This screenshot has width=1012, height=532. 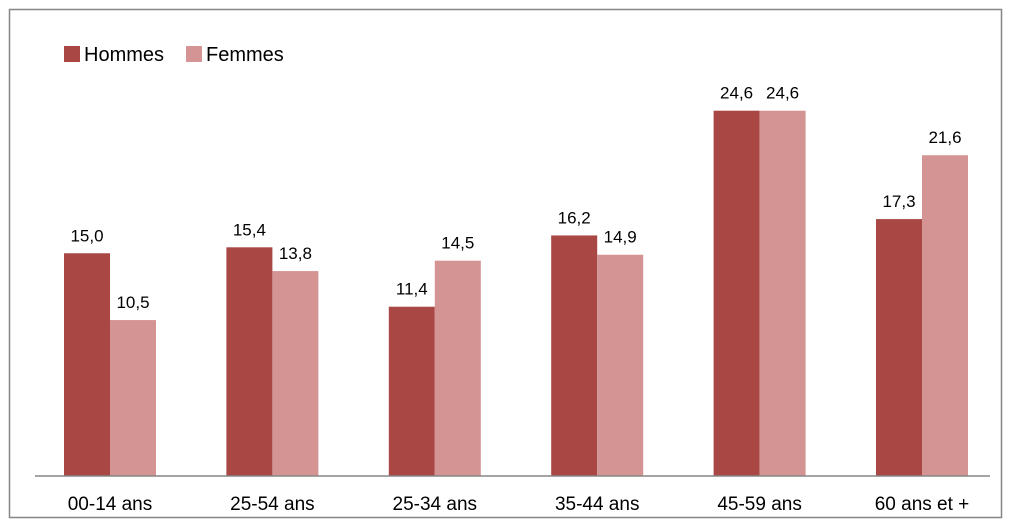 What do you see at coordinates (457, 243) in the screenshot?
I see `data-label-femmes-2: 14,5` at bounding box center [457, 243].